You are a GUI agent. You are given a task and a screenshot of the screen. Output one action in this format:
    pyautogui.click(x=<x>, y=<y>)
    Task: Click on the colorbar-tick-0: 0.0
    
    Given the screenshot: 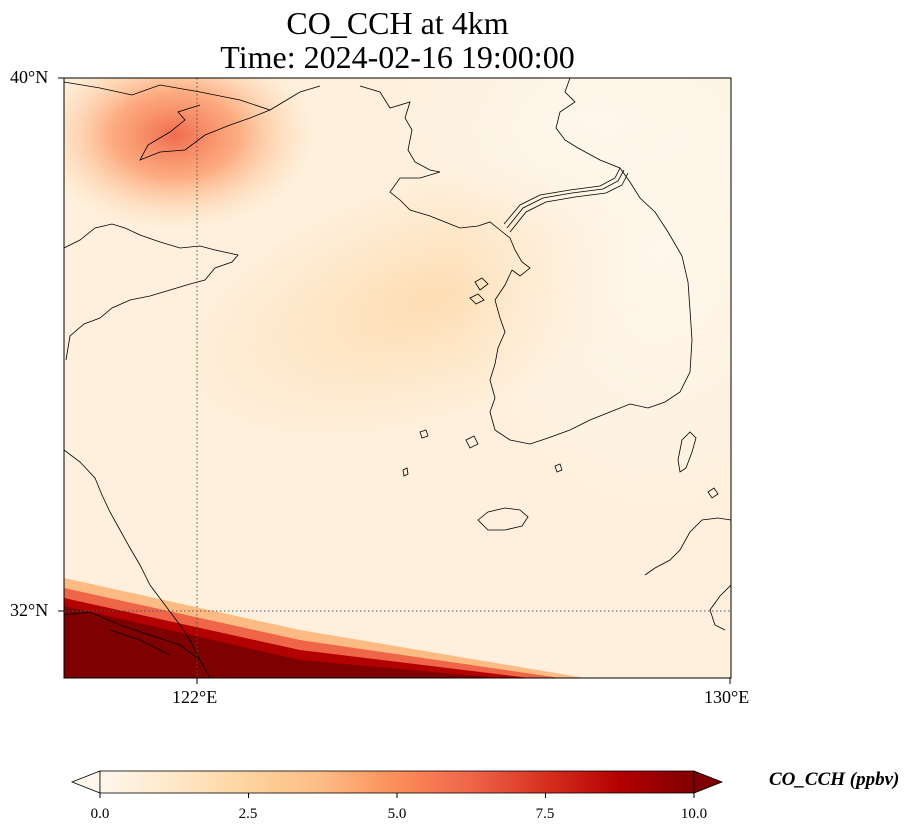 What is the action you would take?
    pyautogui.click(x=100, y=814)
    